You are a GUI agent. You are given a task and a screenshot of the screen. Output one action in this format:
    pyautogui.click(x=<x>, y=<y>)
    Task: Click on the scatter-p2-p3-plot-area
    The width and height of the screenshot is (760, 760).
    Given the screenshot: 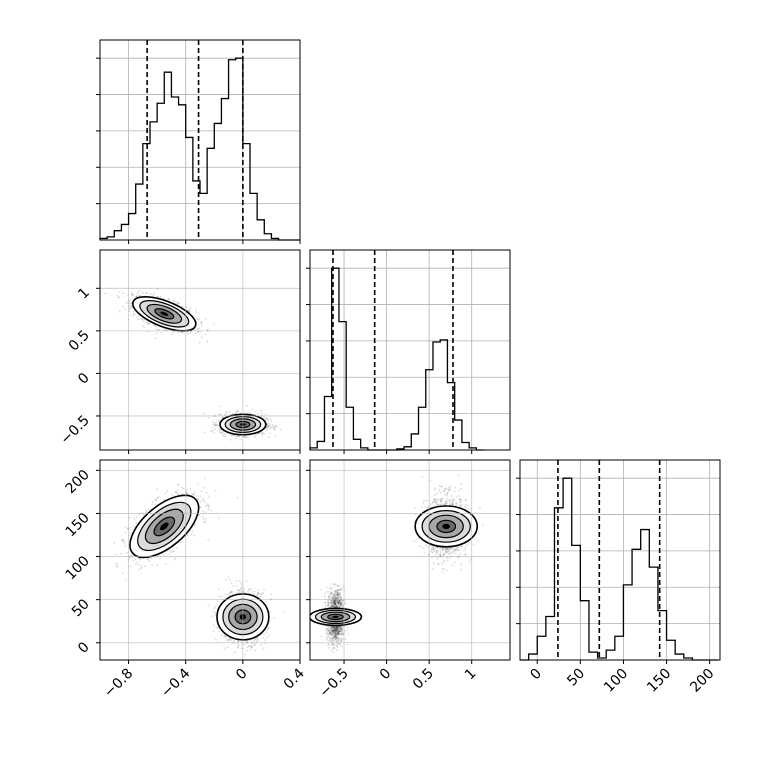 What is the action you would take?
    pyautogui.click(x=397, y=556)
    